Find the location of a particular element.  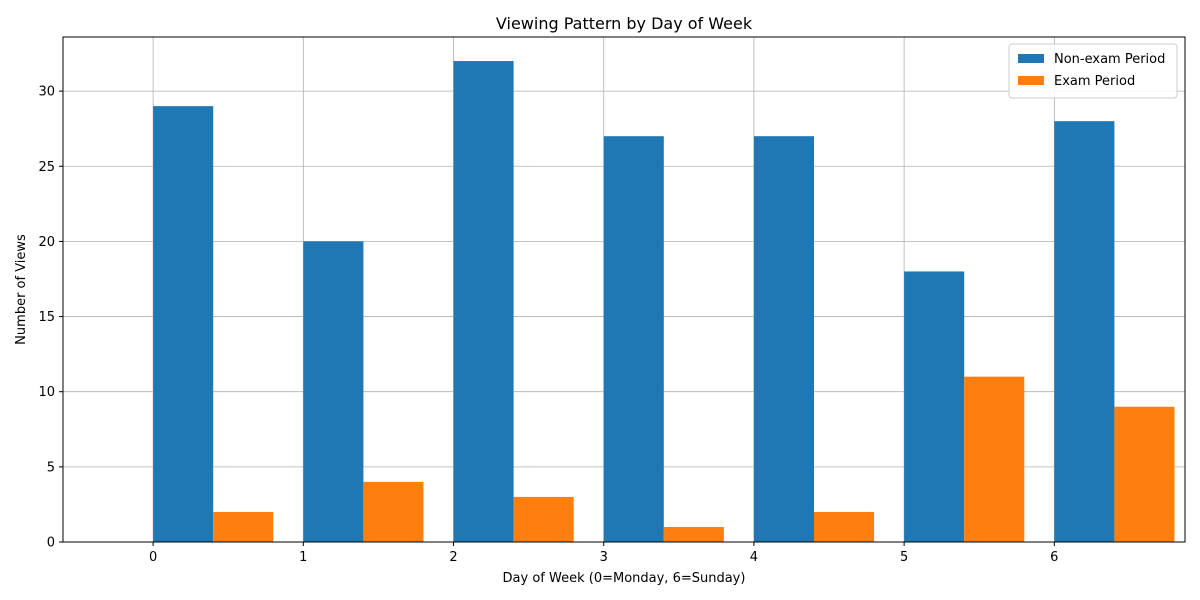

legend-label: Non-exam Period is located at coordinates (1109, 59).